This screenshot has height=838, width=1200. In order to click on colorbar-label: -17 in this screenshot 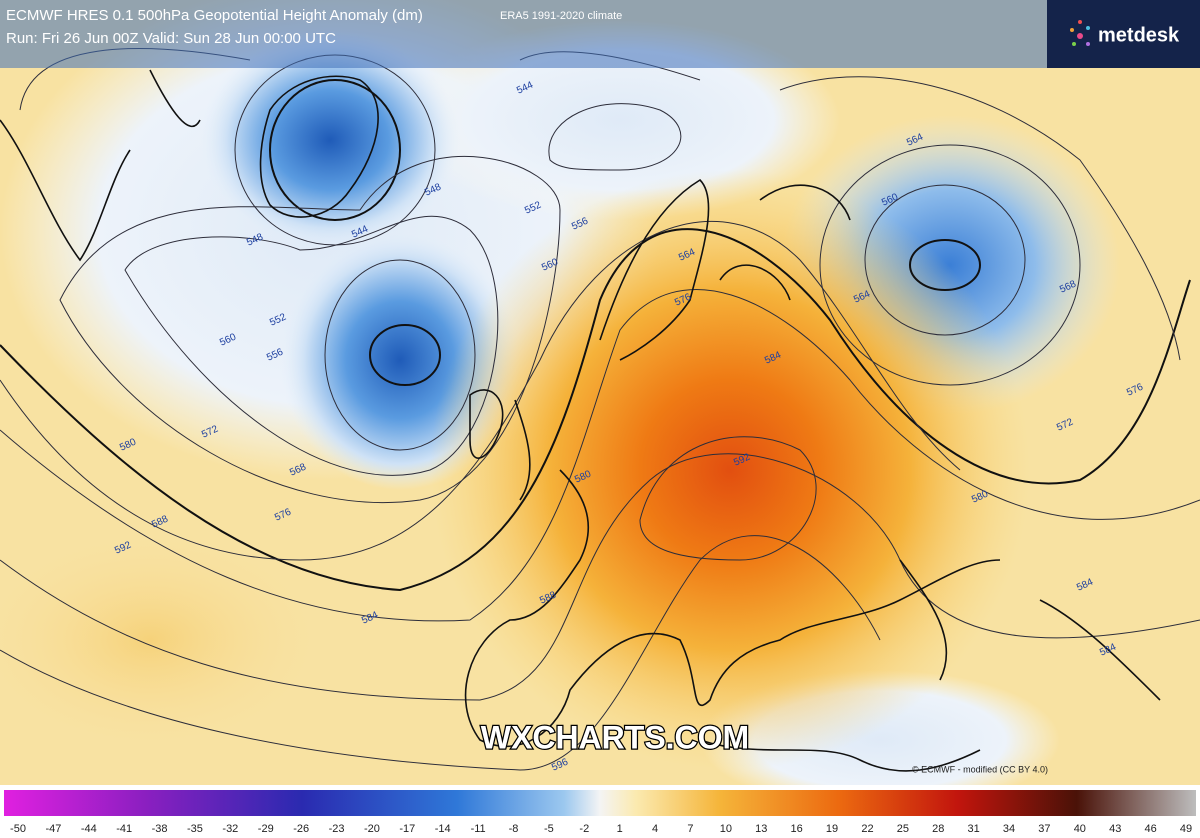, I will do `click(407, 829)`.